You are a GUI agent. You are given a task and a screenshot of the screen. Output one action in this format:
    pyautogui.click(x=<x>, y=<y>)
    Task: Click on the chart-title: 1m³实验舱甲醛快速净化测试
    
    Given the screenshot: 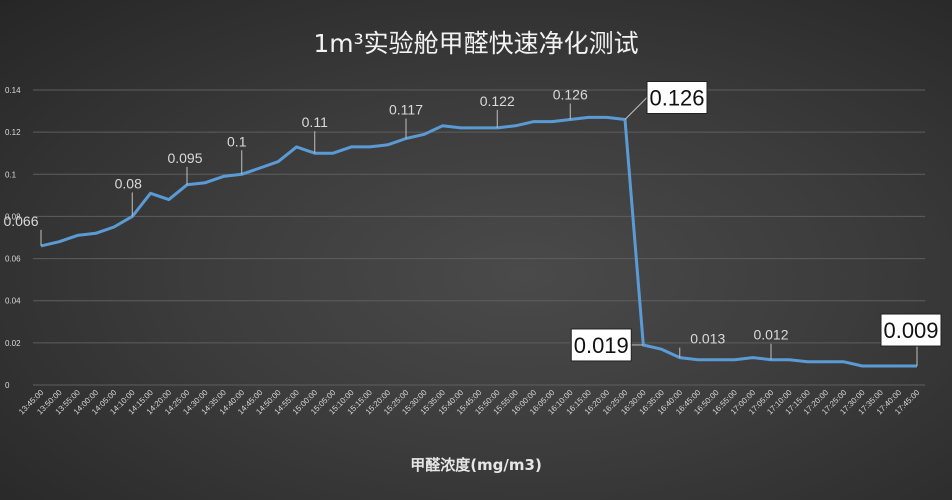 What is the action you would take?
    pyautogui.click(x=476, y=43)
    